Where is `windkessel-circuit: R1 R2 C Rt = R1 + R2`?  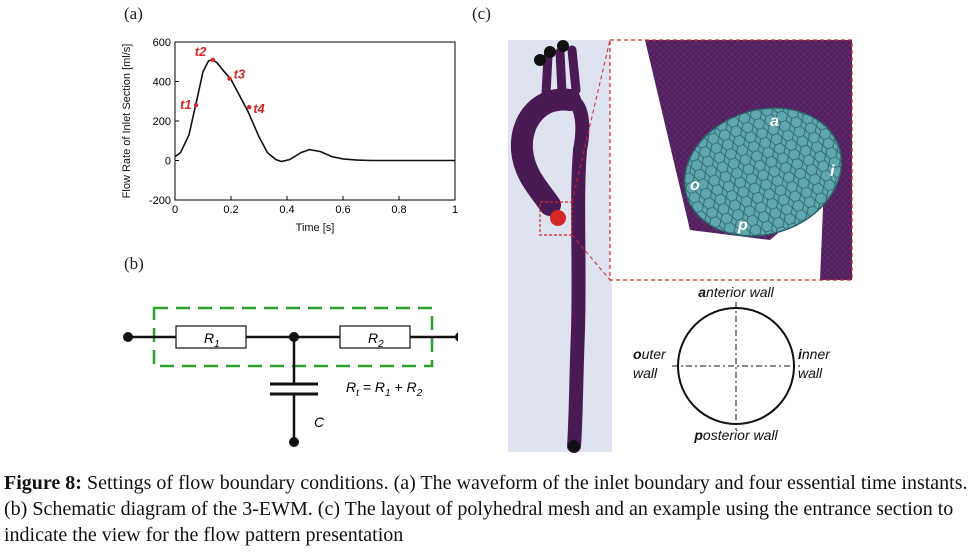 windkessel-circuit: R1 R2 C Rt = R1 + R2 is located at coordinates (290, 376).